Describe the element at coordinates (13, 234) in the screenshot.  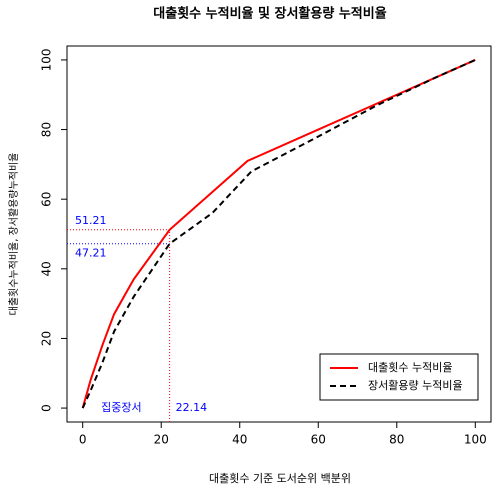
I see `y-axis-label: 대출횟수누적비율, 장서활용량누적비율` at that location.